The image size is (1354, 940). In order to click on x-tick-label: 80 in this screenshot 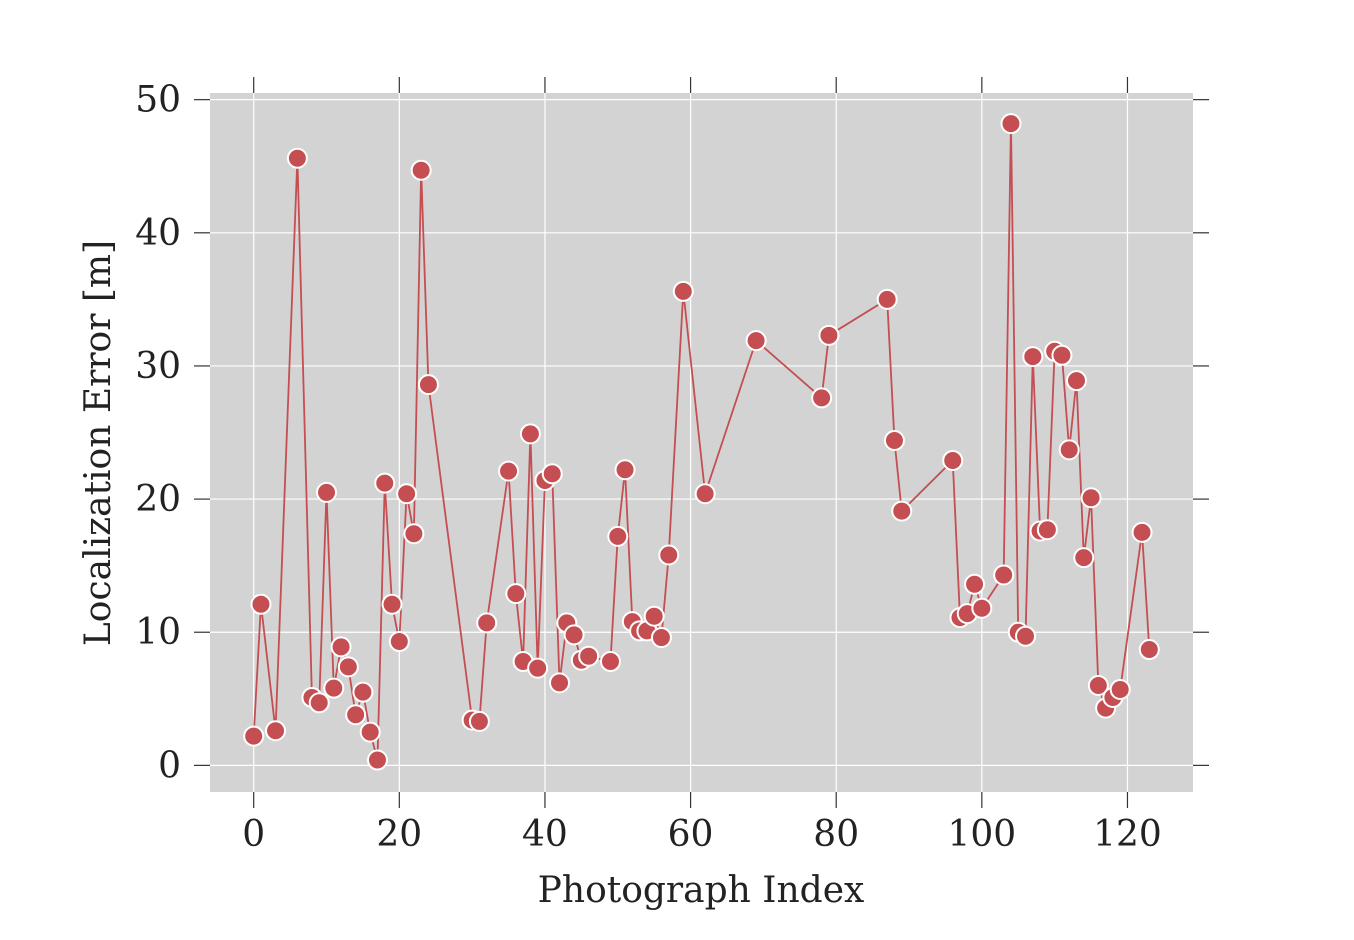, I will do `click(836, 834)`.